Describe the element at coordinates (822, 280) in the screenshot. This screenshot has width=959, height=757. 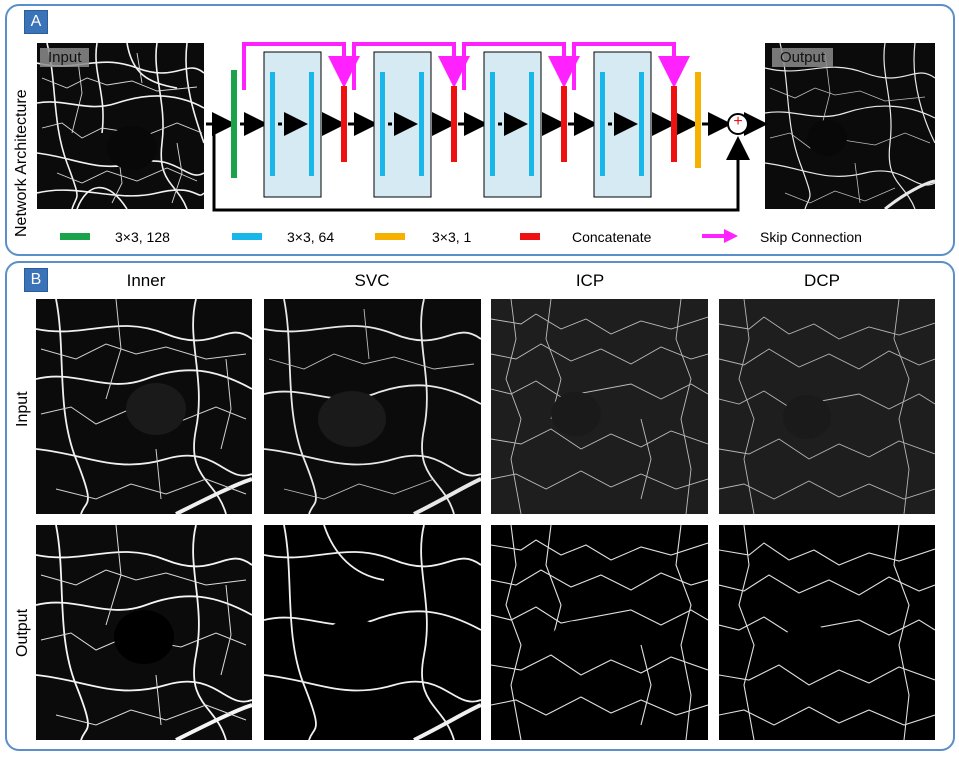
I see `column-title-dcp: DCP` at that location.